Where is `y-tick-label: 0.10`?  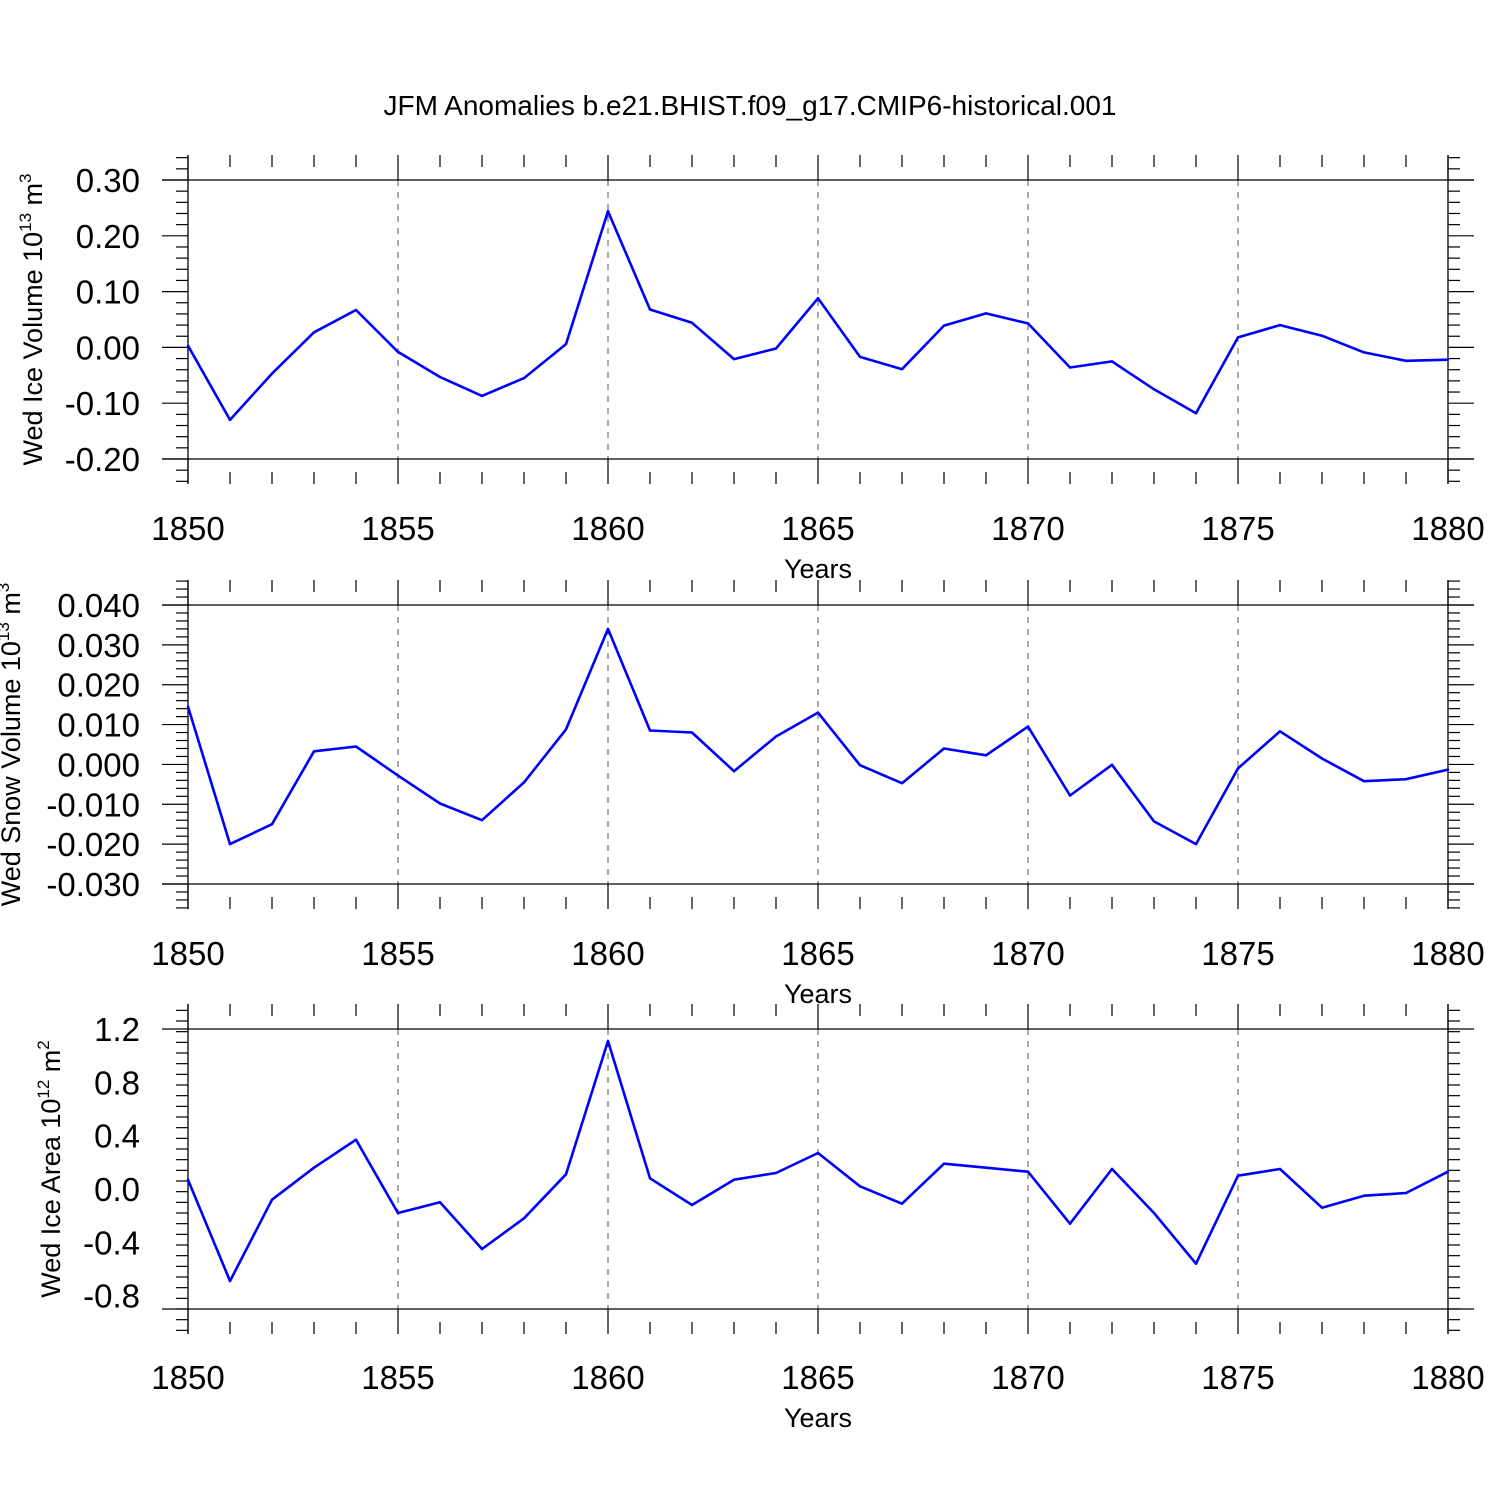
y-tick-label: 0.10 is located at coordinates (108, 292).